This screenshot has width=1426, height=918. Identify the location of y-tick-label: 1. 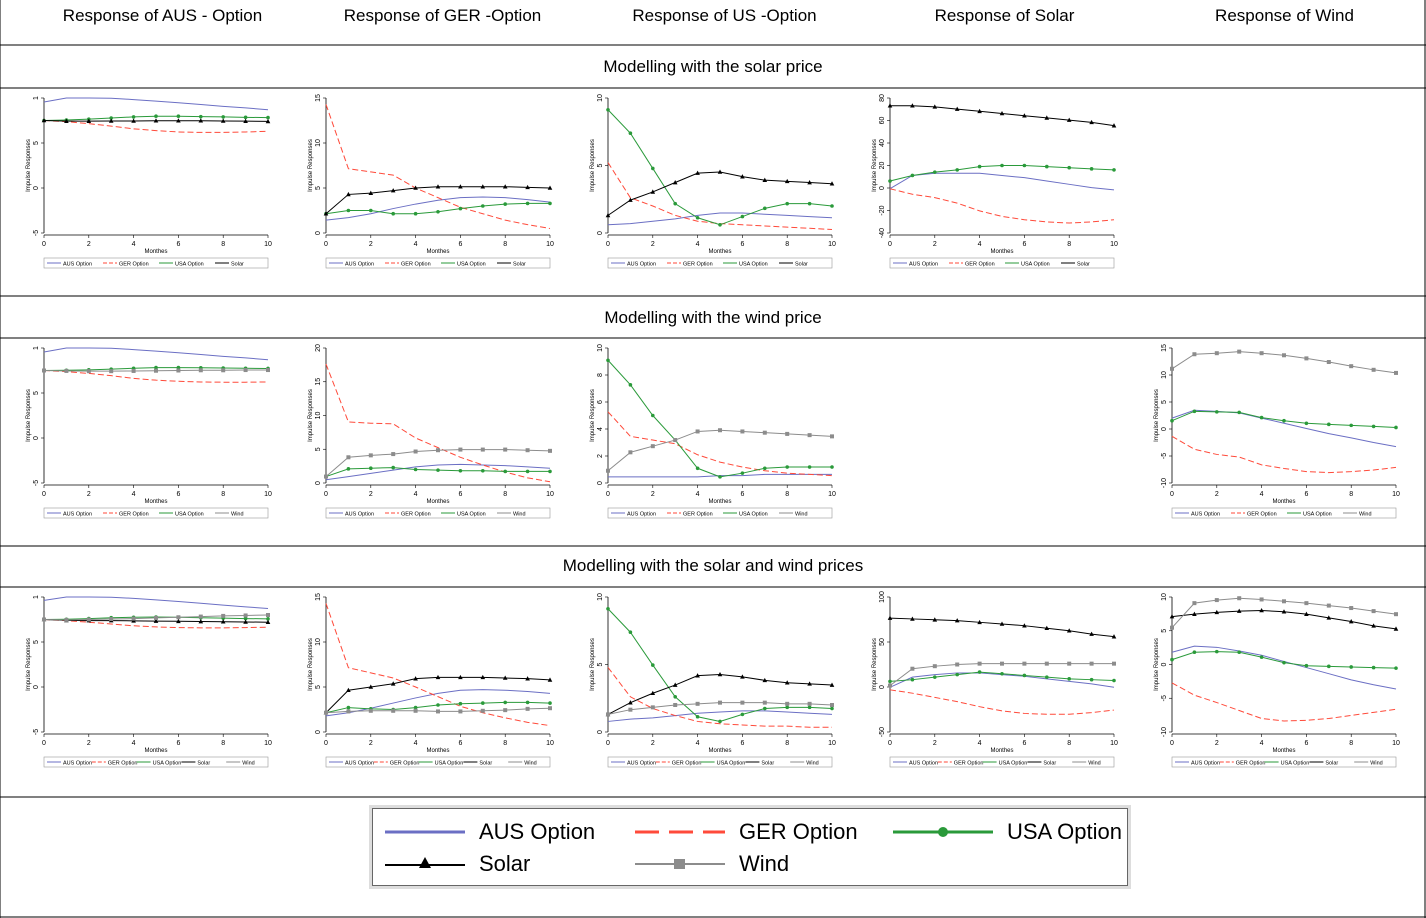
(36, 597).